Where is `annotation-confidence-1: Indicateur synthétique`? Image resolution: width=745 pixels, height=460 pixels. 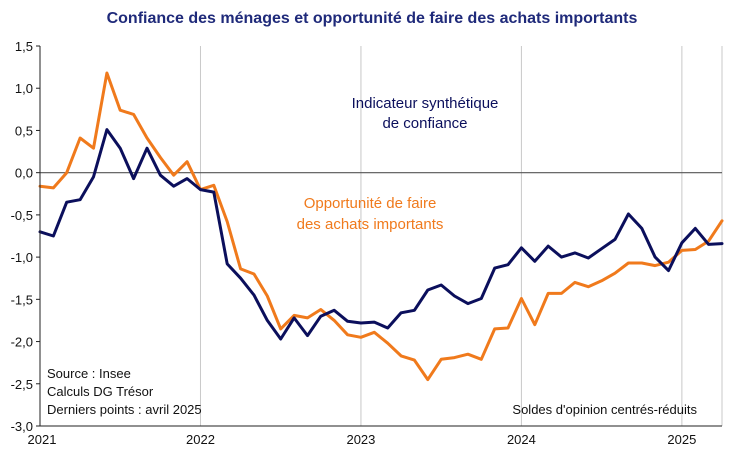
annotation-confidence-1: Indicateur synthétique is located at coordinates (425, 103).